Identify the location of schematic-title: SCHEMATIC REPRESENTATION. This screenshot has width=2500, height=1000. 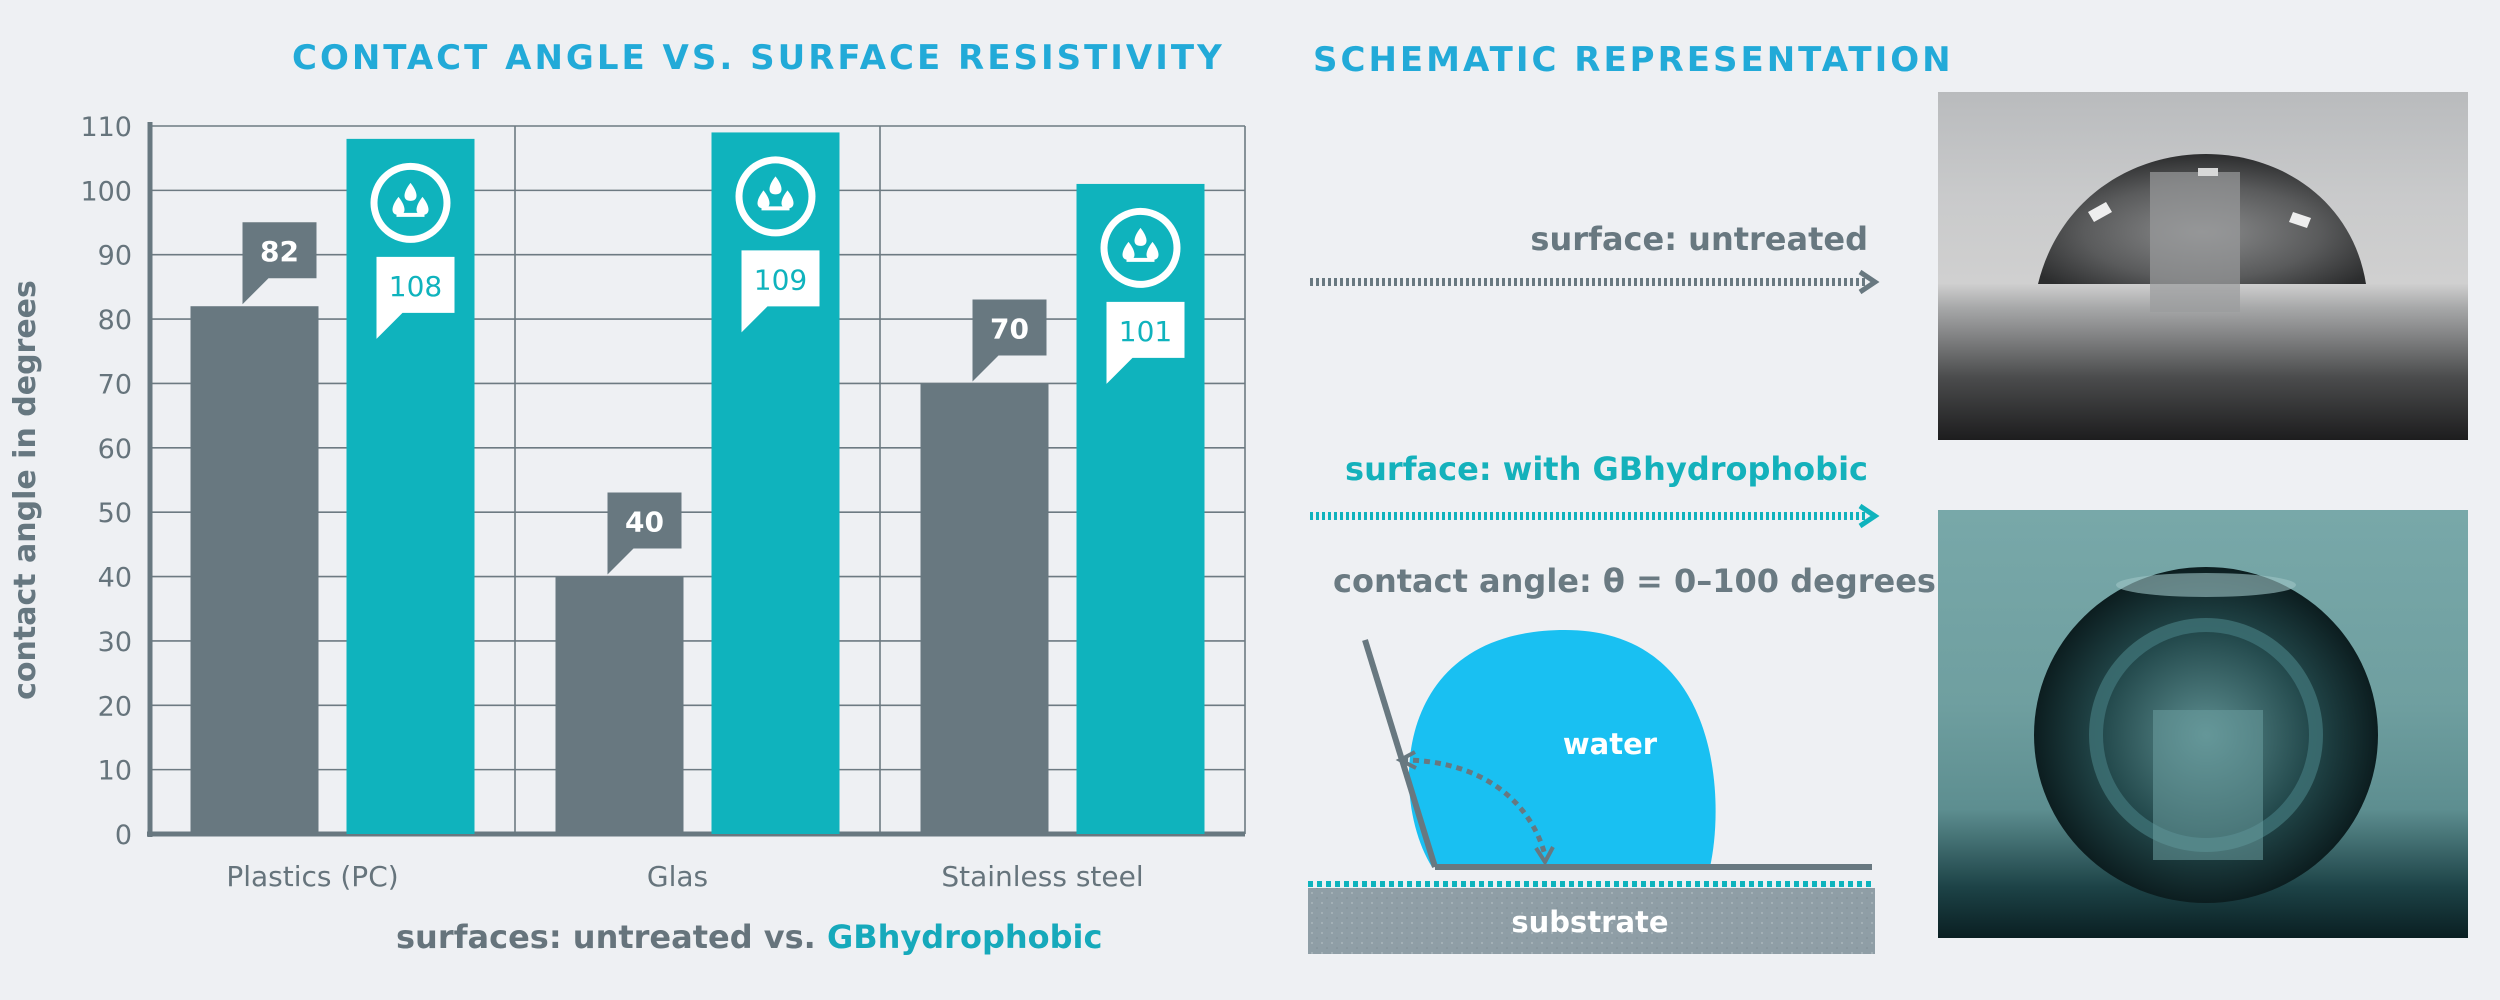
(1633, 60).